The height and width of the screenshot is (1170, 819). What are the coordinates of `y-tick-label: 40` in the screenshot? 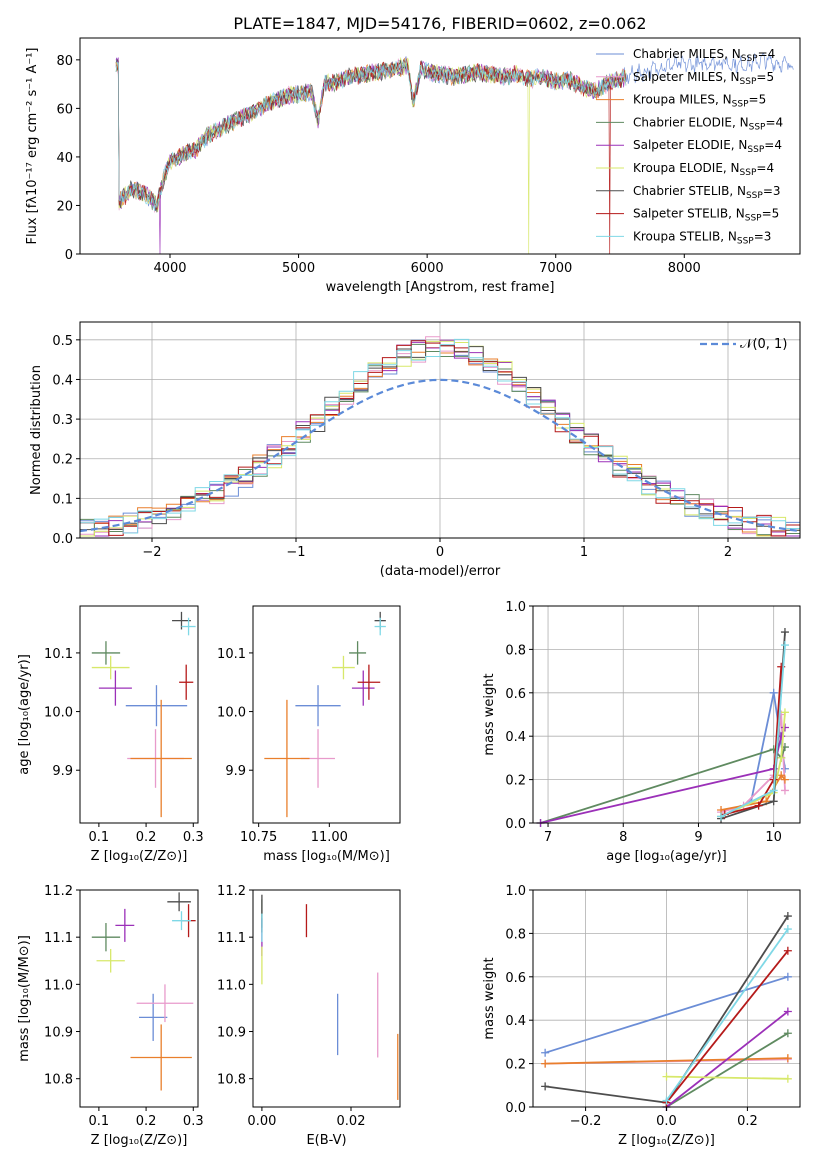 It's located at (64, 158).